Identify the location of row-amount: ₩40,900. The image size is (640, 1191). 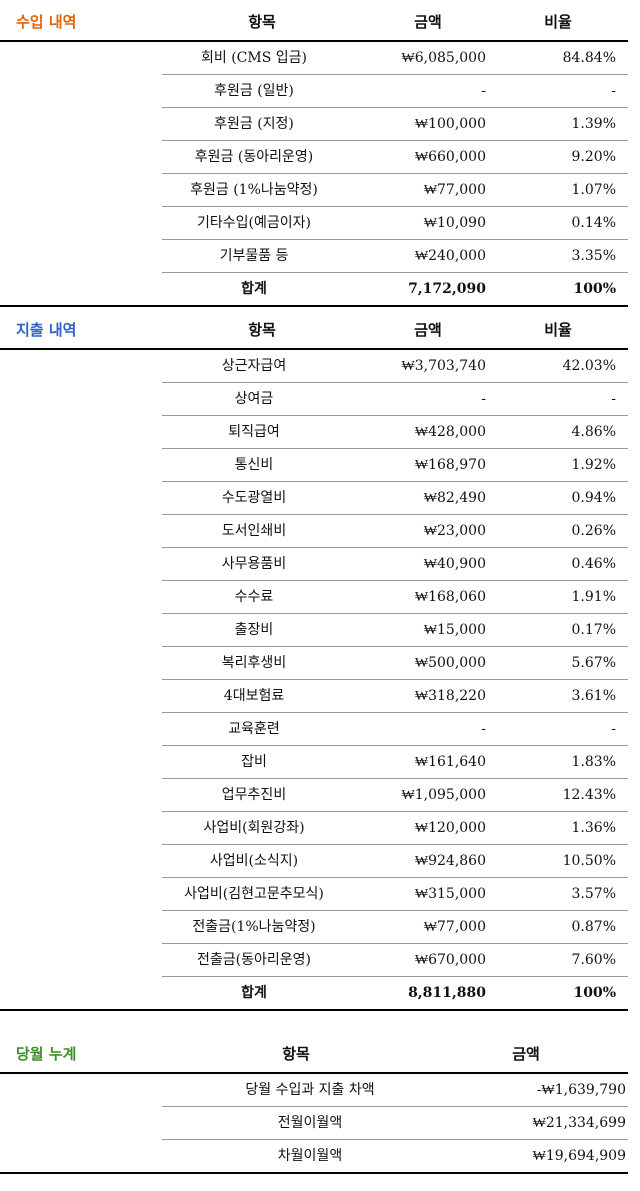
(454, 564).